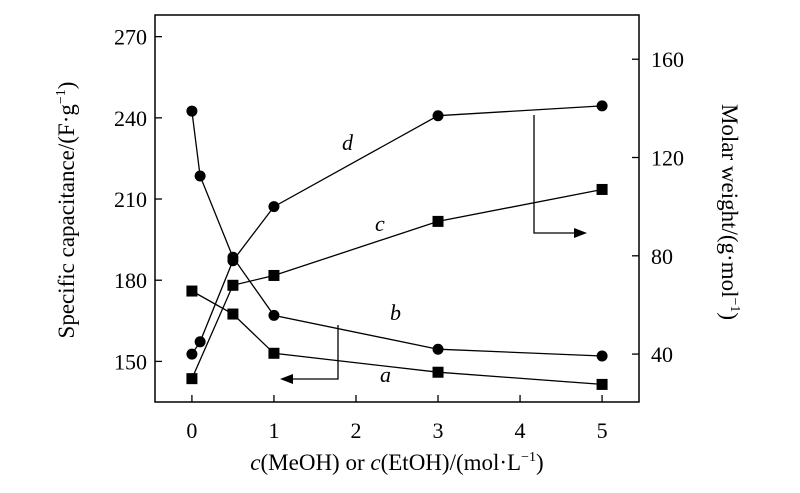  I want to click on x-axis-title: c(MeOH) or c(EtOH)/(mol·L−1), so click(396, 462).